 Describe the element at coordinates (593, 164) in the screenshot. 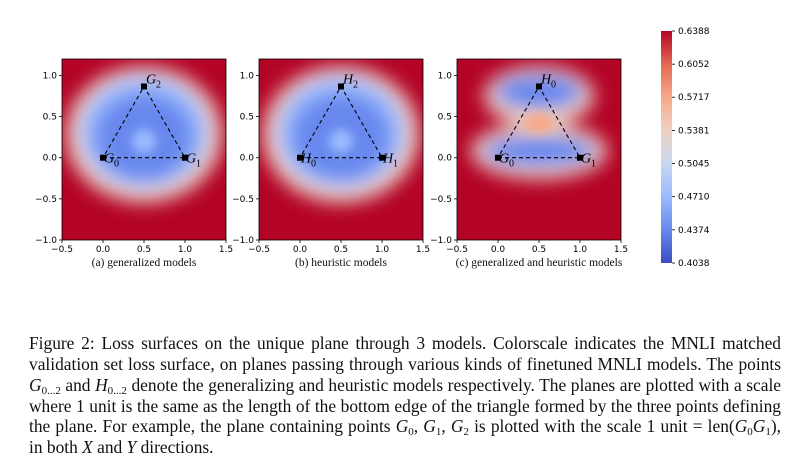

I see `model-point-subscript: 1` at that location.